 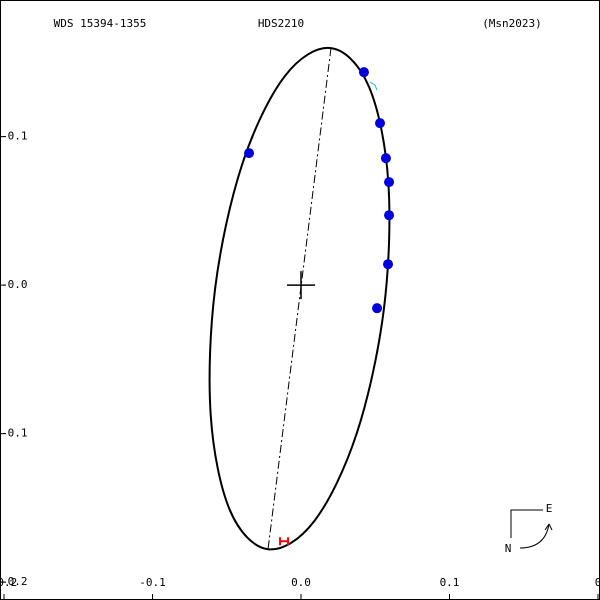 What do you see at coordinates (14, 284) in the screenshot?
I see `y-tick-label: -0.0` at bounding box center [14, 284].